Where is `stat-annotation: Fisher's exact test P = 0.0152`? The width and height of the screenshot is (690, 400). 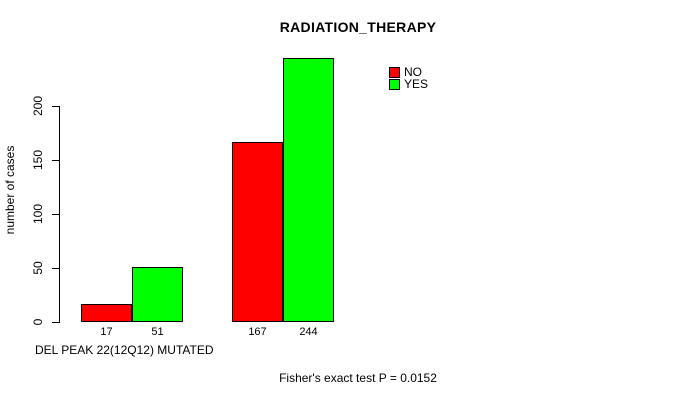 stat-annotation: Fisher's exact test P = 0.0152 is located at coordinates (358, 378).